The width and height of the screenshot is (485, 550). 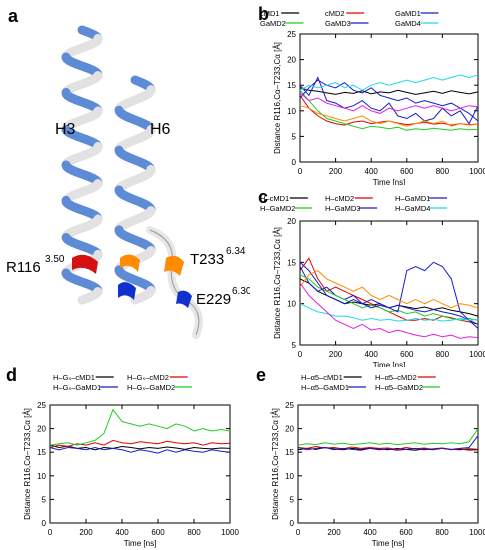 I want to click on residue-e229-highlight, so click(x=127, y=291).